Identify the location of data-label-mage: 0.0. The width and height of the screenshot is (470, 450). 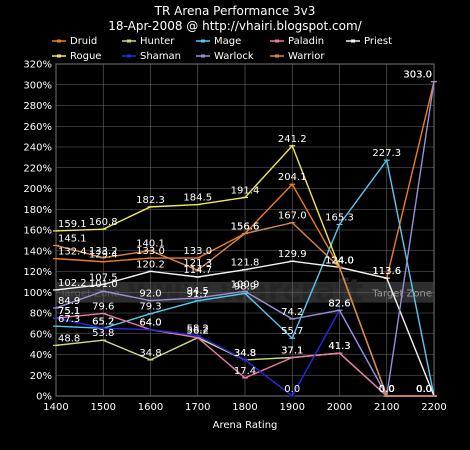
(424, 389).